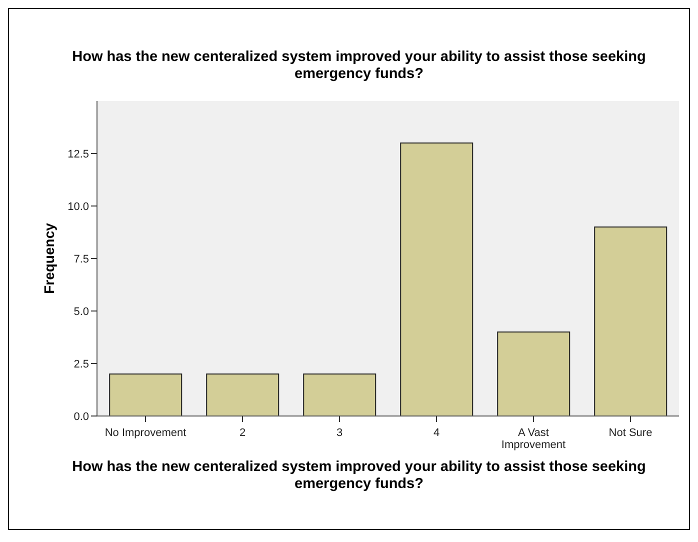 This screenshot has width=698, height=542. I want to click on y-tick-label: 5.0, so click(81, 312).